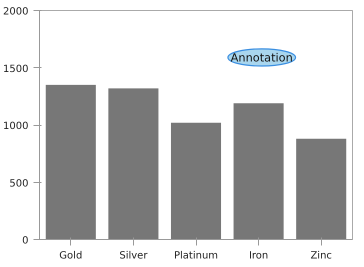 This screenshot has width=364, height=267. I want to click on x-tick-label: Gold, so click(70, 256).